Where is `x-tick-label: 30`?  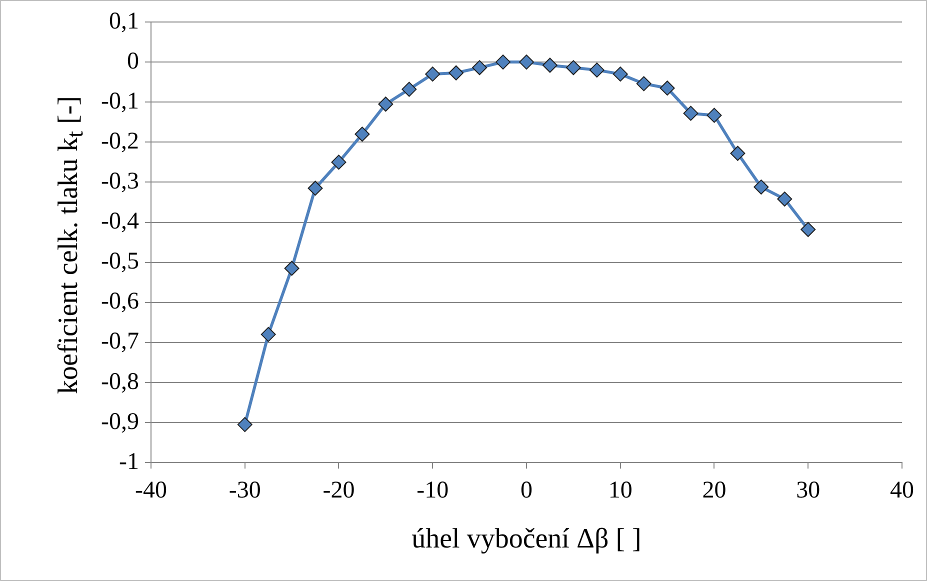 x-tick-label: 30 is located at coordinates (808, 490).